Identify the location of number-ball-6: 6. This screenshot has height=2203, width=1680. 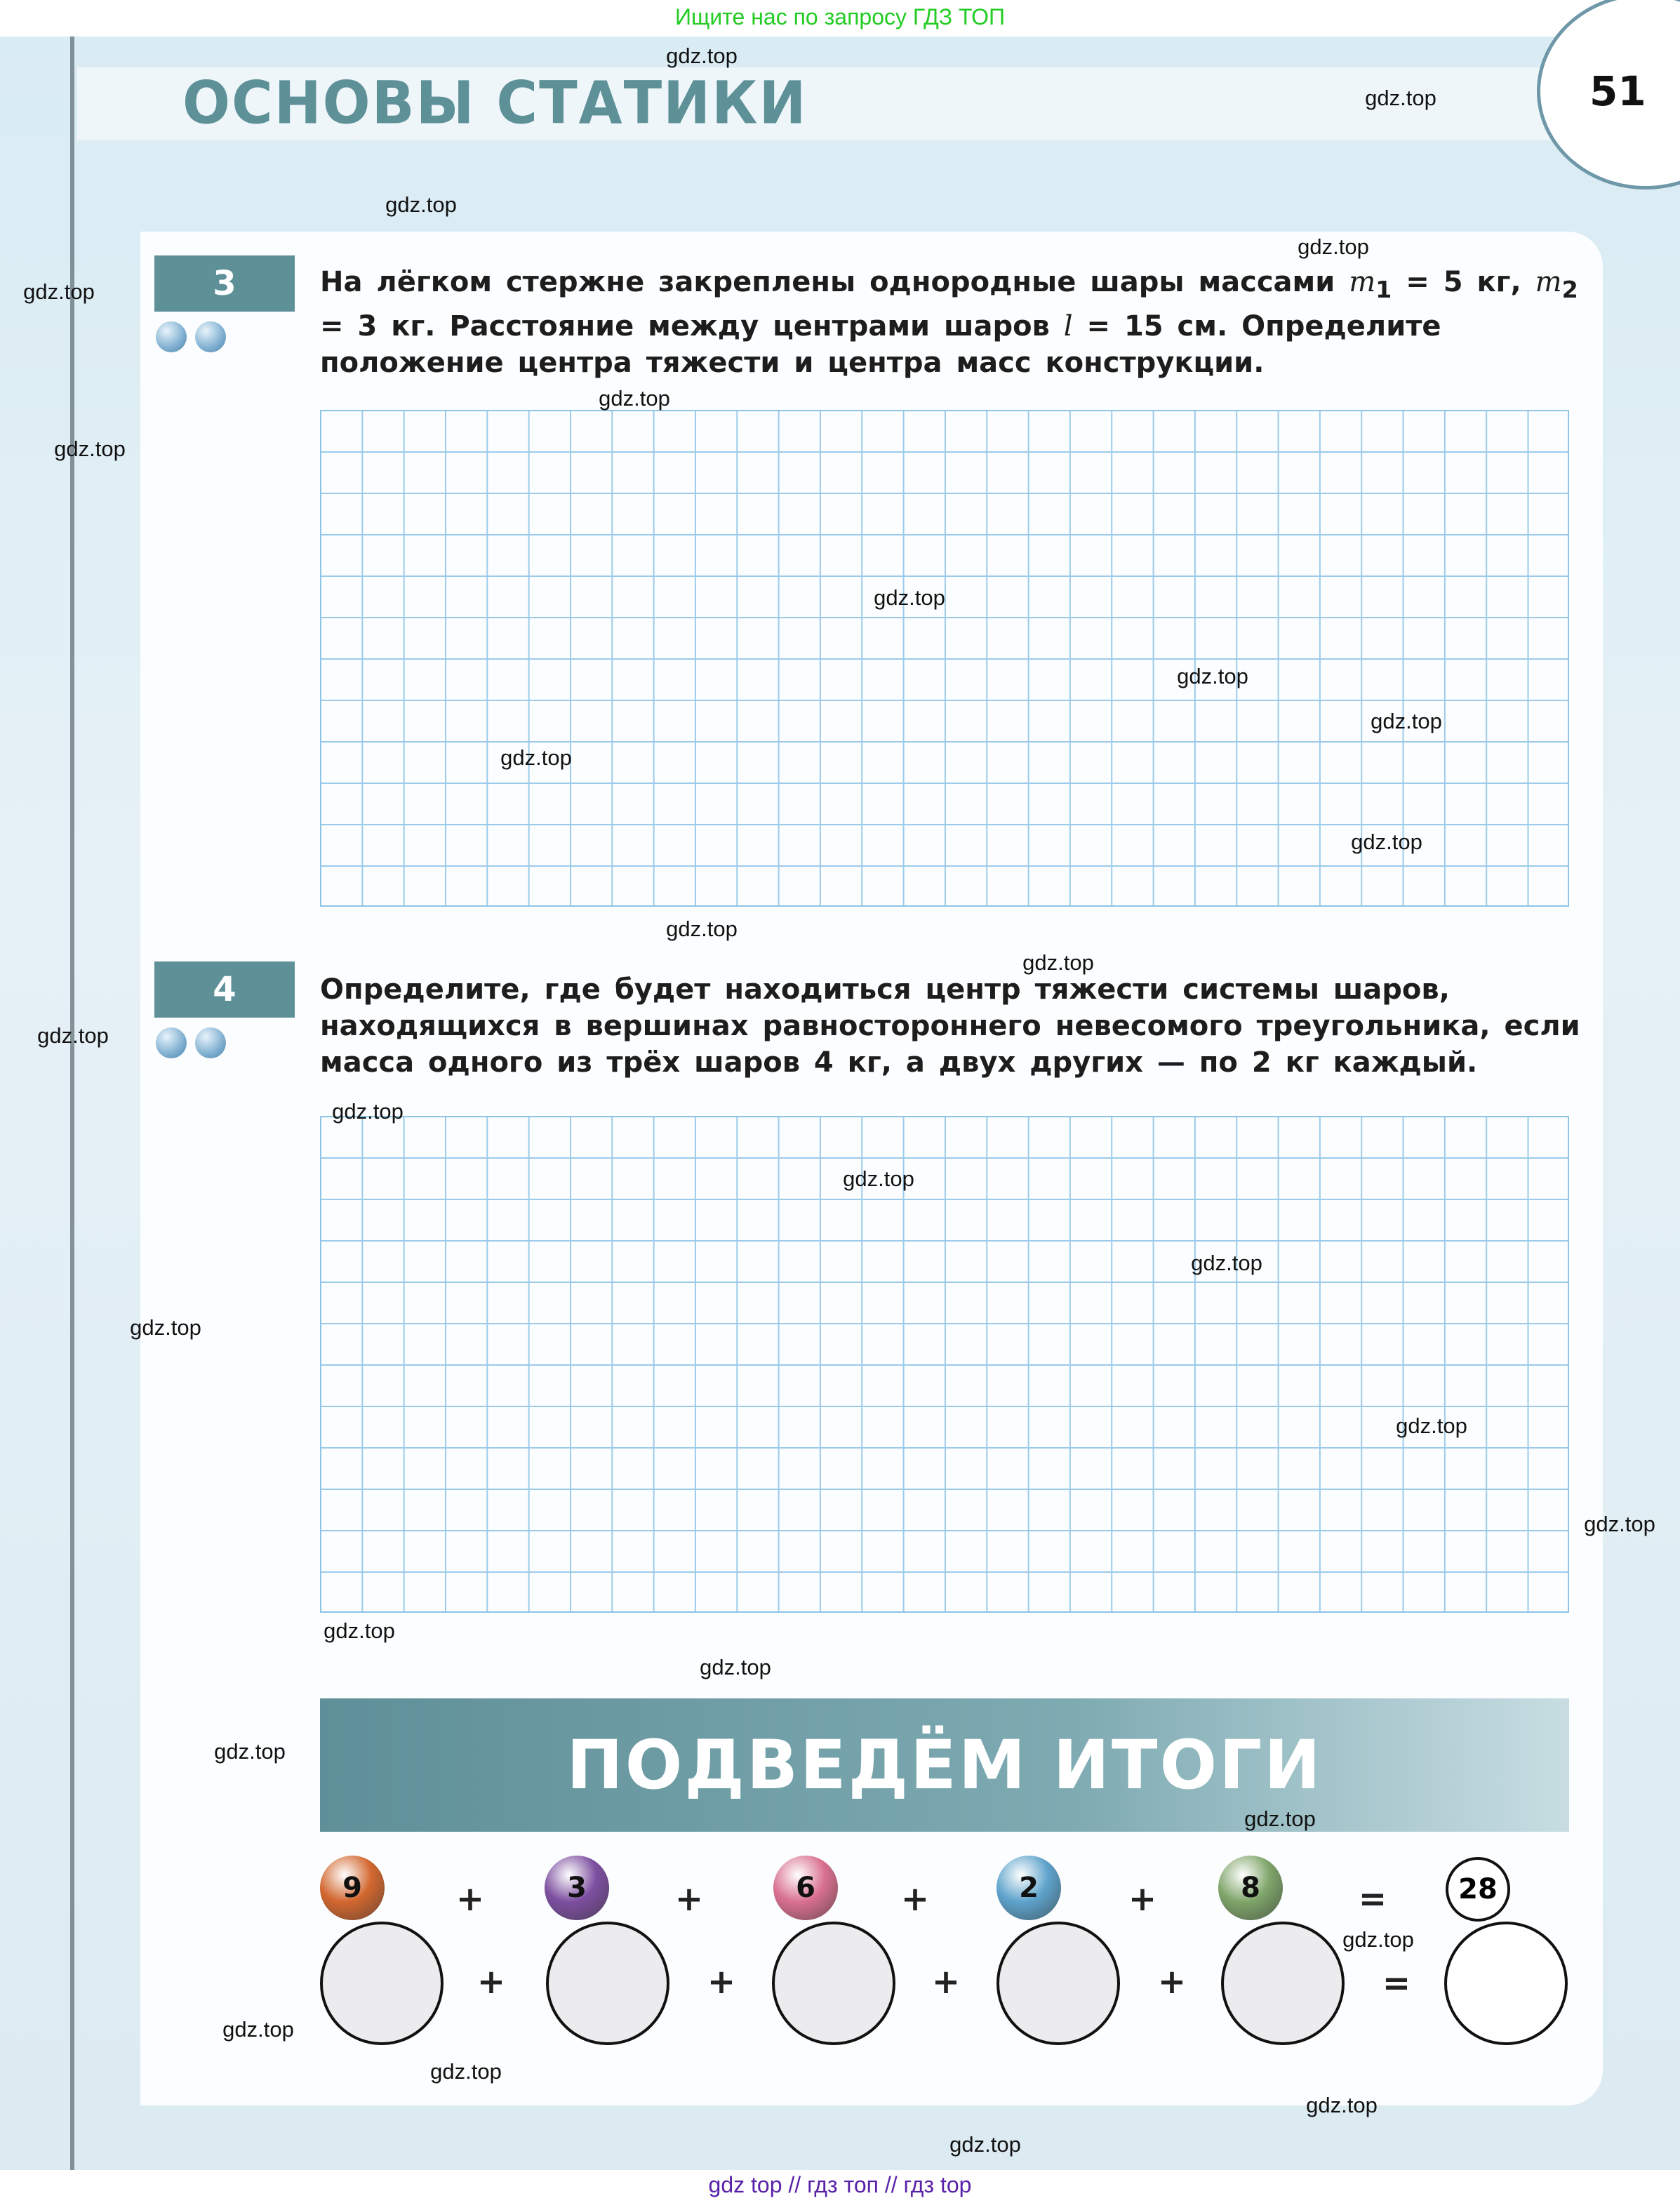
(805, 1888).